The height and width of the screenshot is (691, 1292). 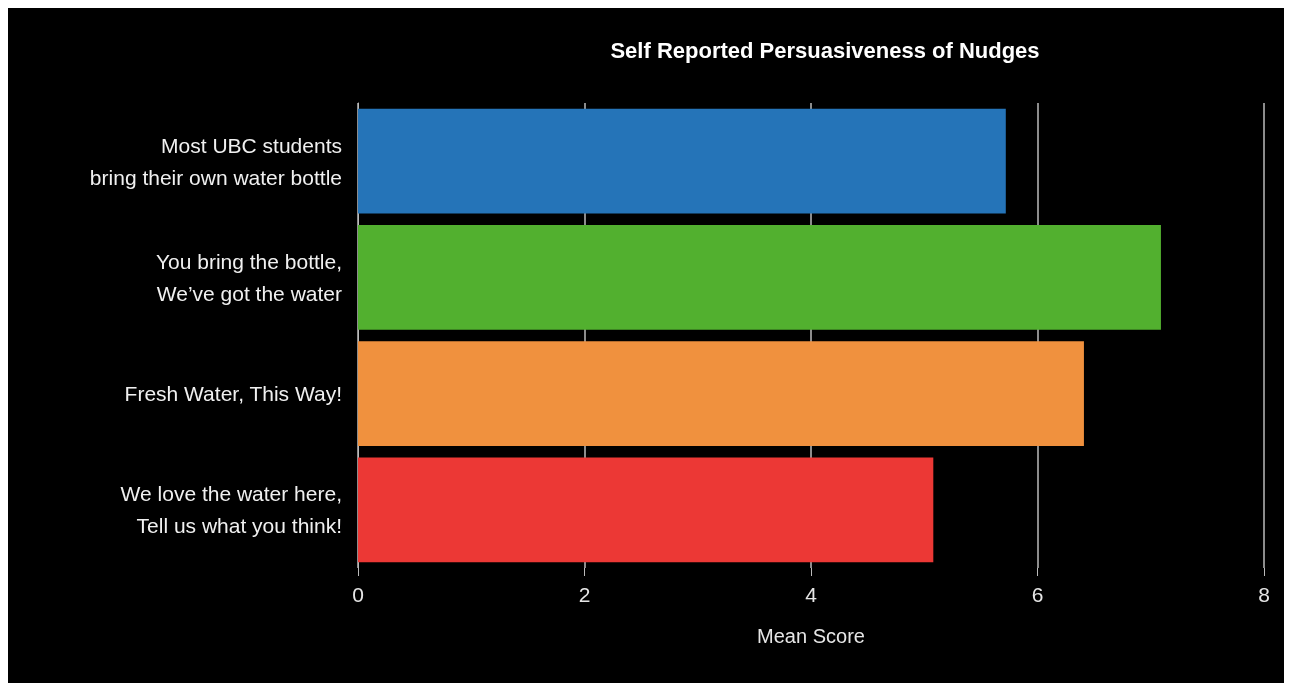 I want to click on x-tick-label: 4, so click(x=811, y=594).